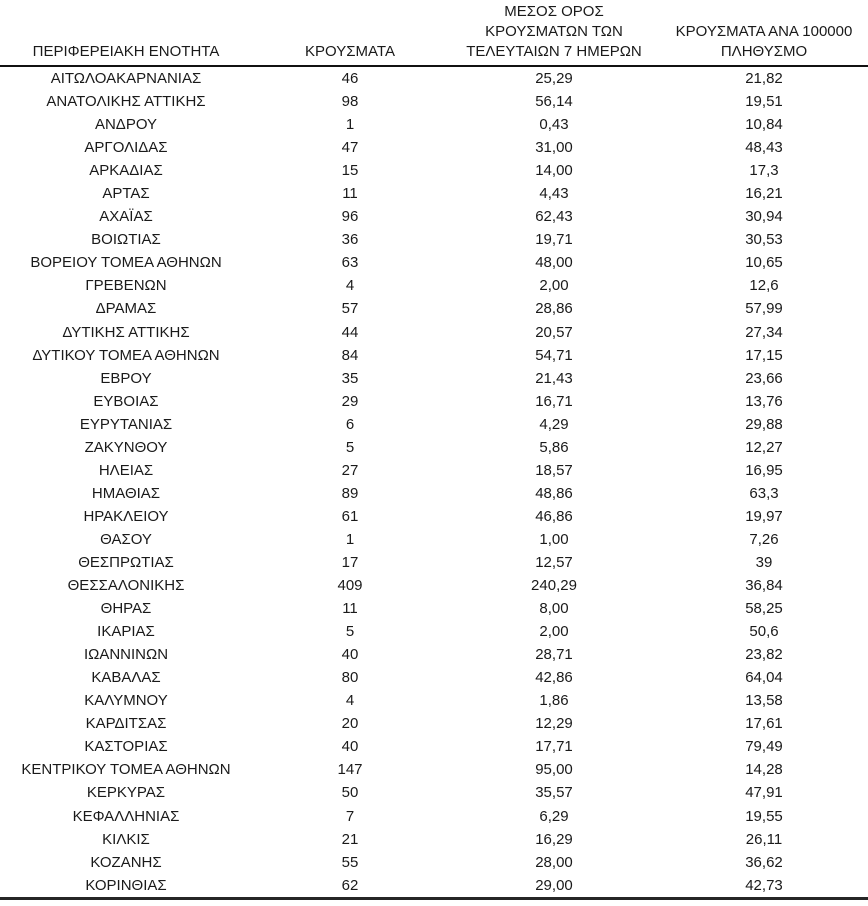 This screenshot has width=868, height=906. Describe the element at coordinates (434, 216) in the screenshot. I see `table-row: ΑΧΑΪΑΣ 96 62,43 30,94` at that location.